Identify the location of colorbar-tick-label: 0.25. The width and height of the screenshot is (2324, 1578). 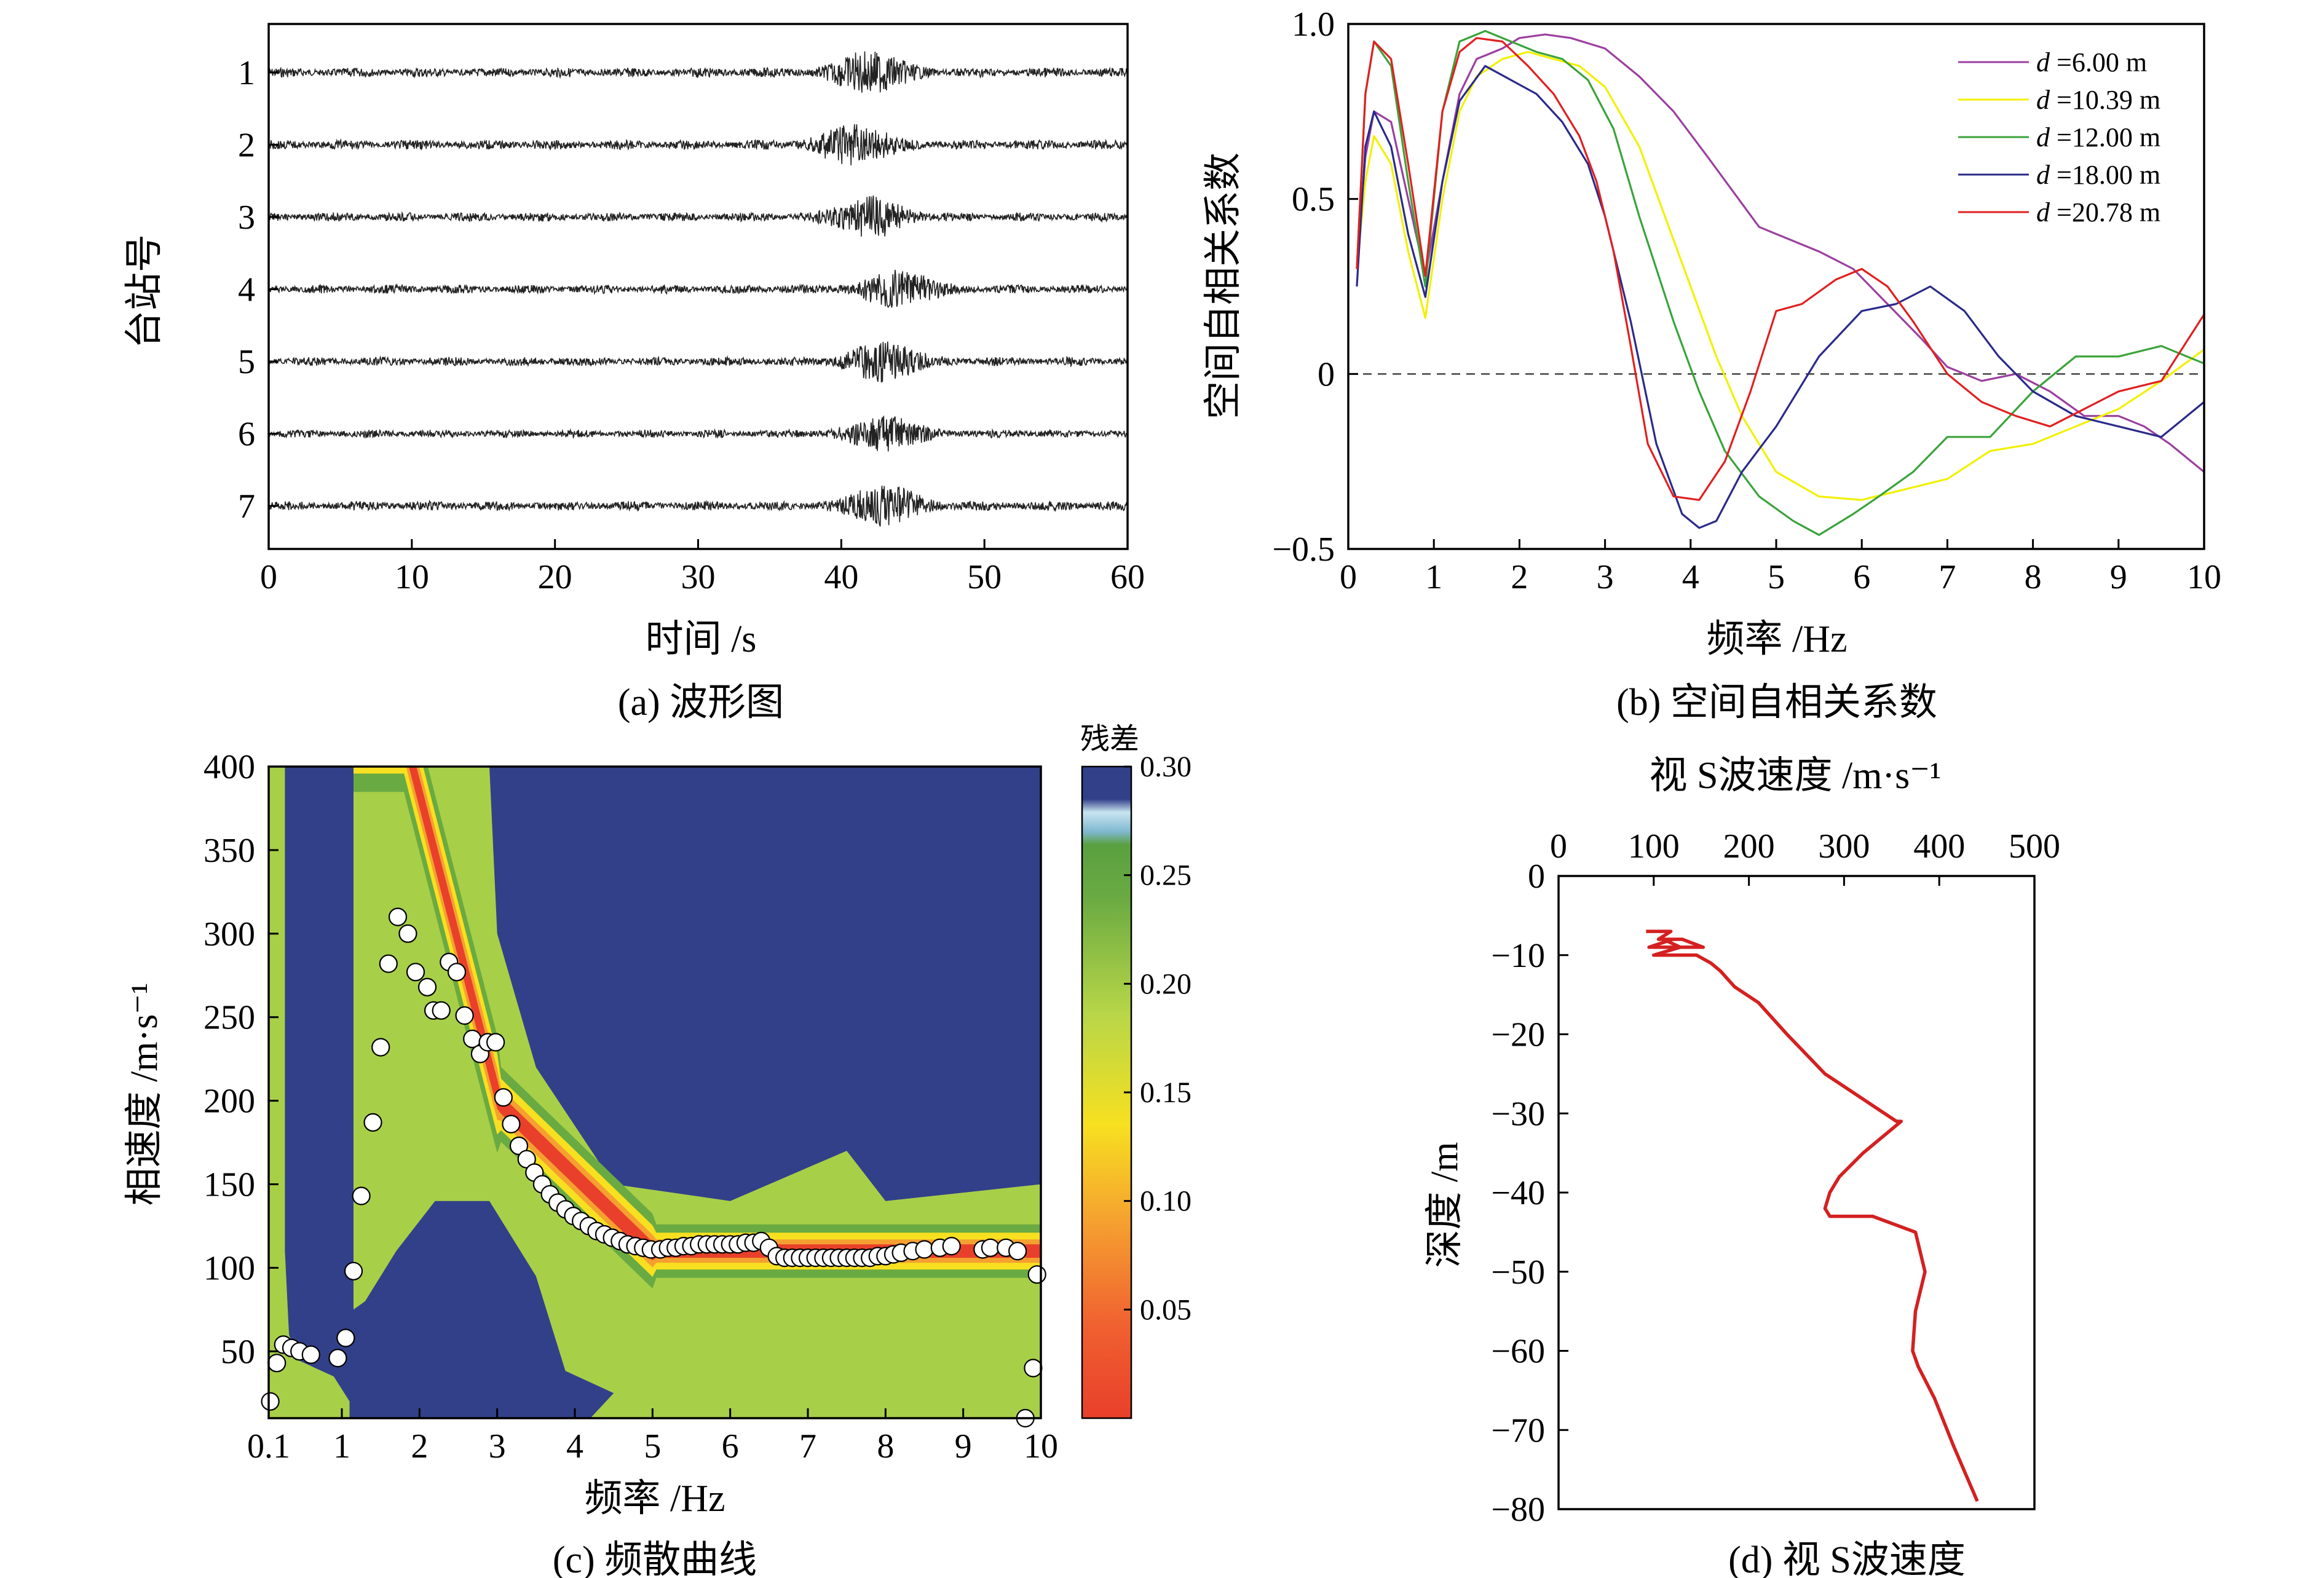
(1166, 875).